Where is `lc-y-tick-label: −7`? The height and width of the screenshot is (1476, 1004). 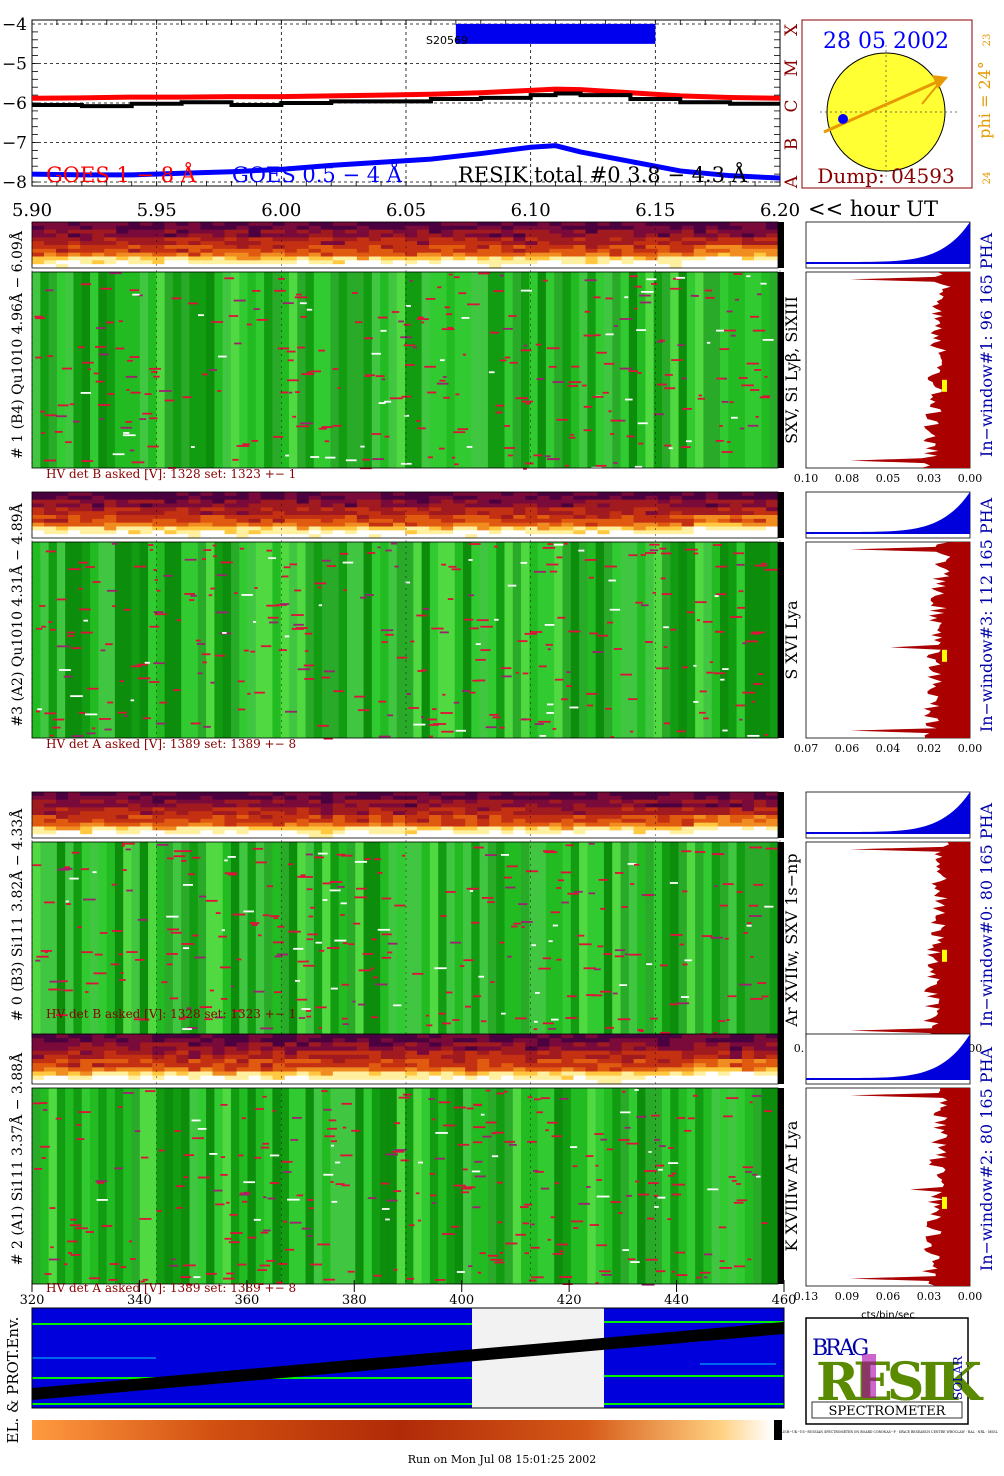 lc-y-tick-label: −7 is located at coordinates (14, 144).